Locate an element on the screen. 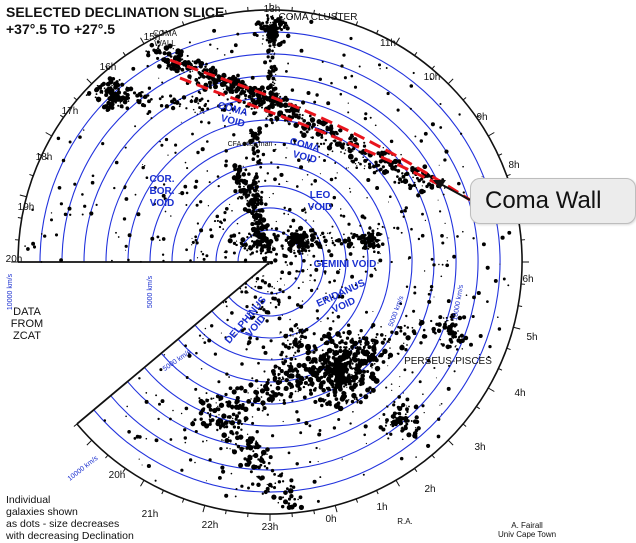 This screenshot has height=543, width=636. hour-label: 17h is located at coordinates (70, 111).